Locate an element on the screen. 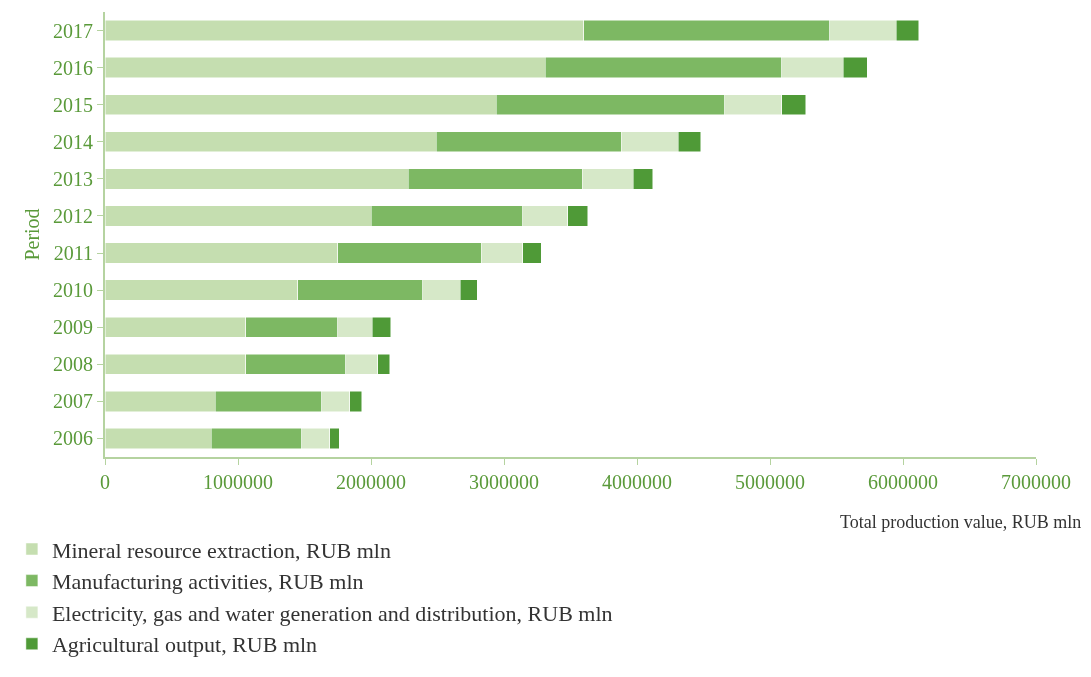  x-tick-label: 6000000 is located at coordinates (903, 482).